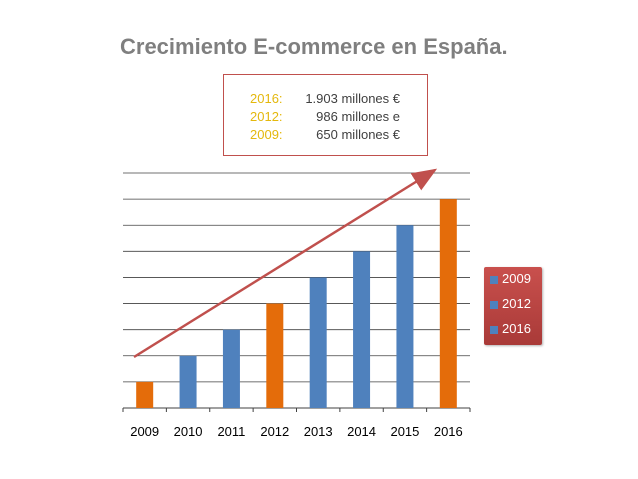  What do you see at coordinates (266, 98) in the screenshot?
I see `info-year: 2016:` at bounding box center [266, 98].